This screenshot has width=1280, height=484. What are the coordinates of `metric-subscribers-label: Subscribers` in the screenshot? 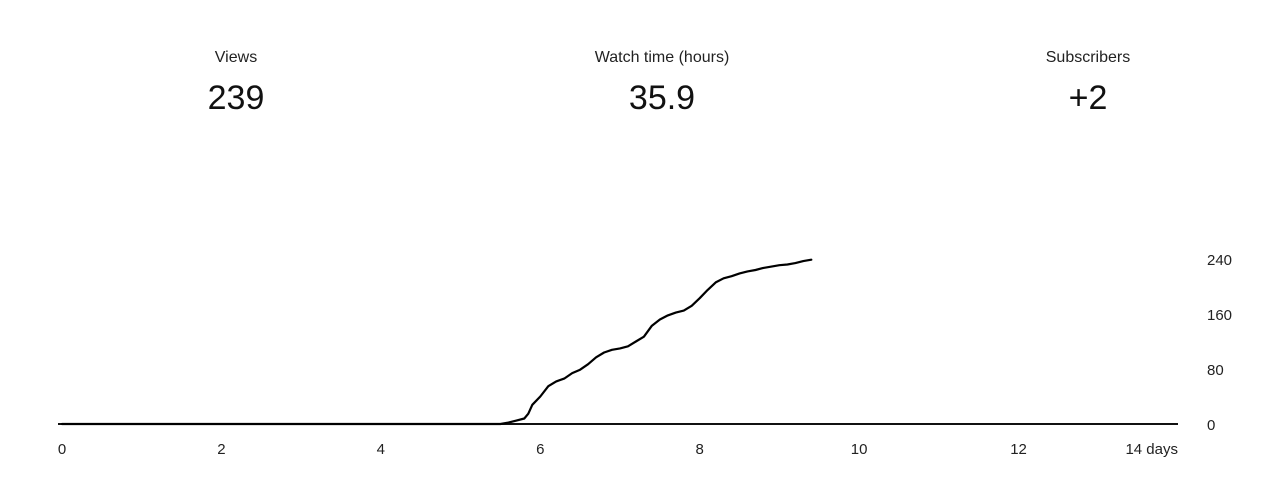 It's located at (1088, 57).